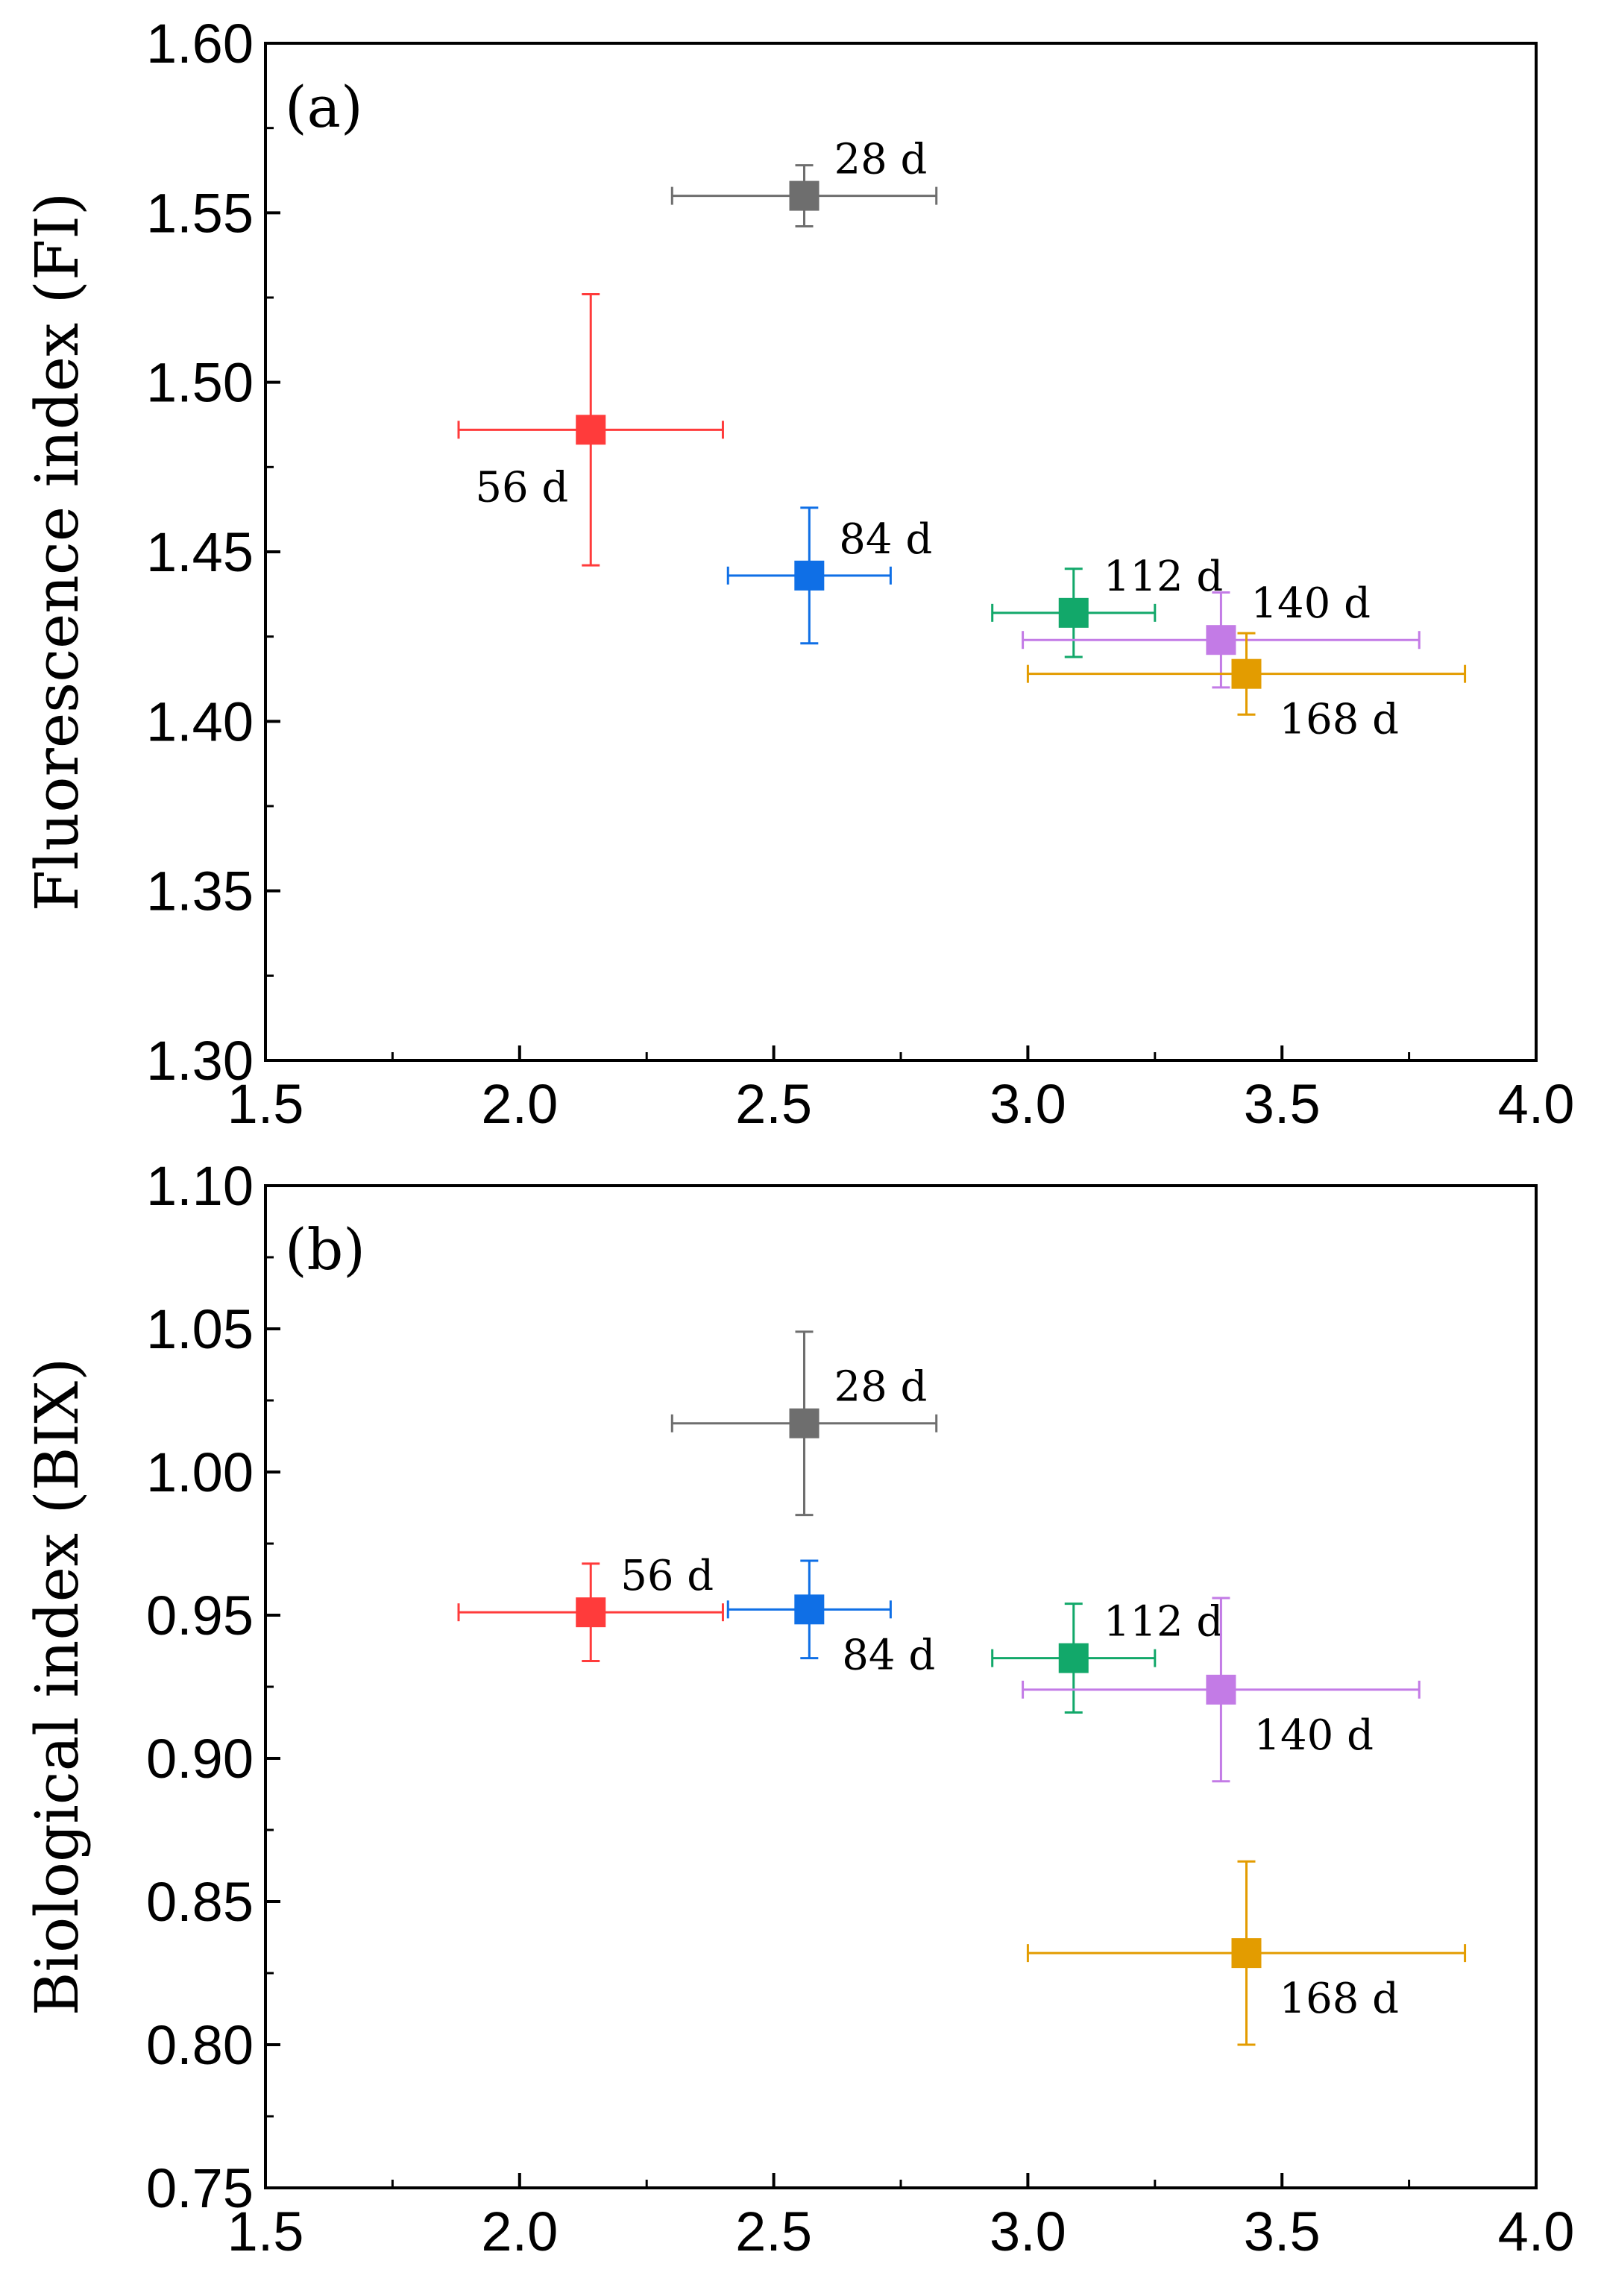 This screenshot has width=1601, height=2296. Describe the element at coordinates (200, 213) in the screenshot. I see `y-tick-label: 1.55` at that location.